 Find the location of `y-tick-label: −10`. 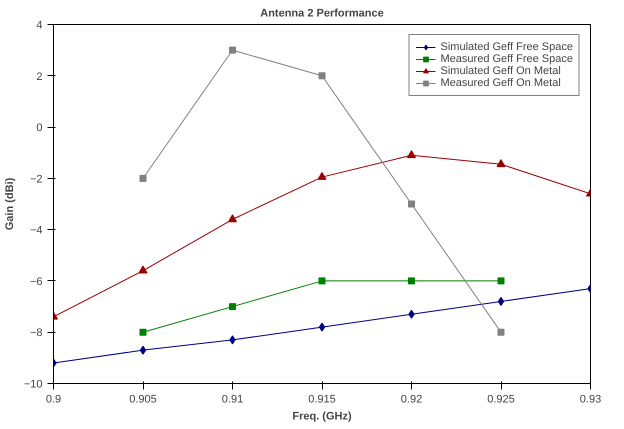

y-tick-label: −10 is located at coordinates (33, 384).